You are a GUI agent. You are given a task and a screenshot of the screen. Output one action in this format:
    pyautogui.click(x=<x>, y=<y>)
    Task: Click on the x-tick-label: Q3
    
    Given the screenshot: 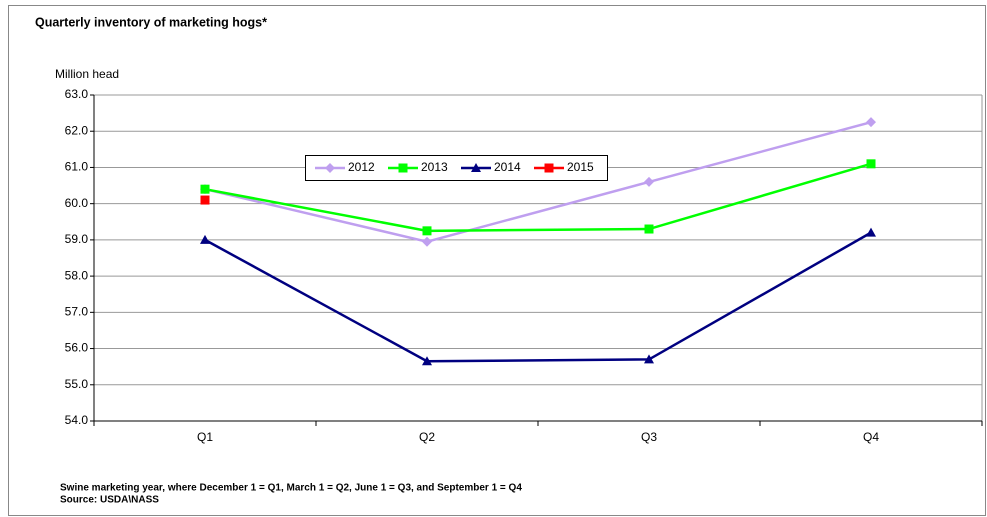 What is the action you would take?
    pyautogui.click(x=649, y=437)
    